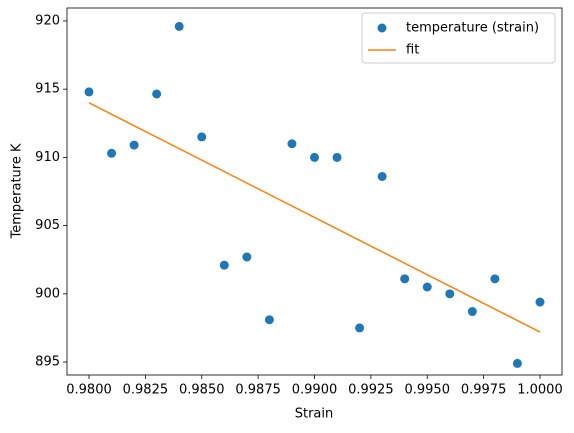  What do you see at coordinates (202, 390) in the screenshot?
I see `x-tick-label: 0.9850` at bounding box center [202, 390].